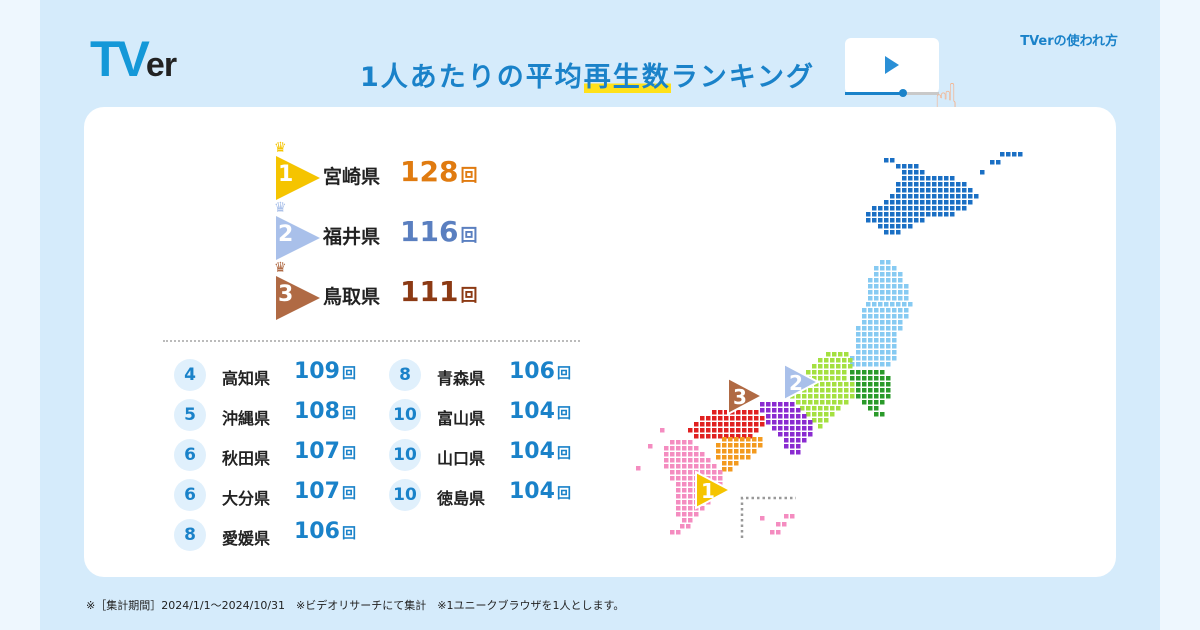 Image resolution: width=1200 pixels, height=630 pixels. I want to click on prefecture-name: 高知県, so click(246, 378).